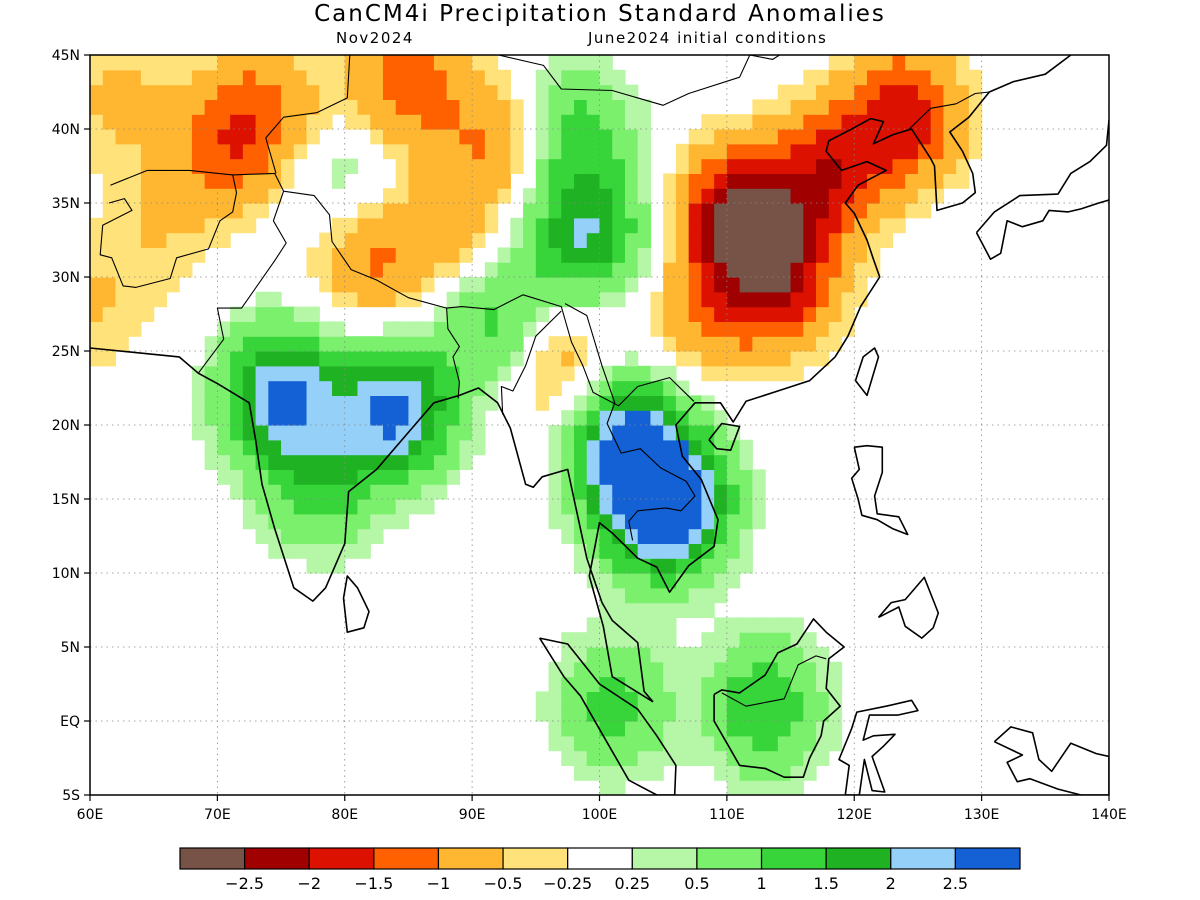  What do you see at coordinates (66, 352) in the screenshot?
I see `latitude-tick-label: 25N` at bounding box center [66, 352].